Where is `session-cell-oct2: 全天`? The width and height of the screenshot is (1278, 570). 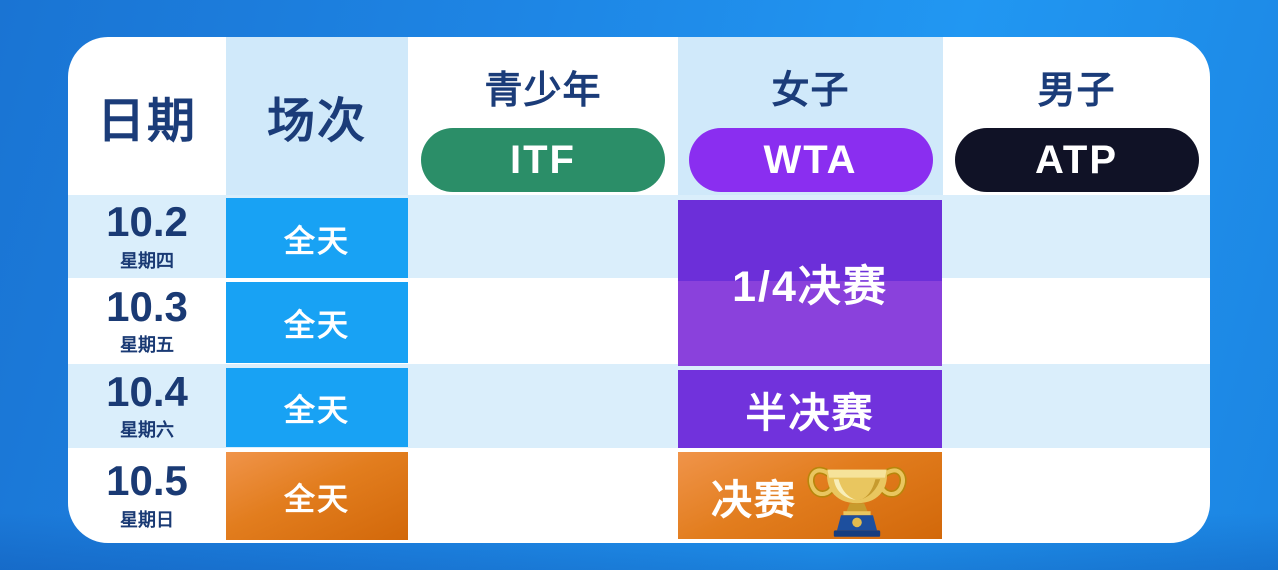 session-cell-oct2: 全天 is located at coordinates (317, 238).